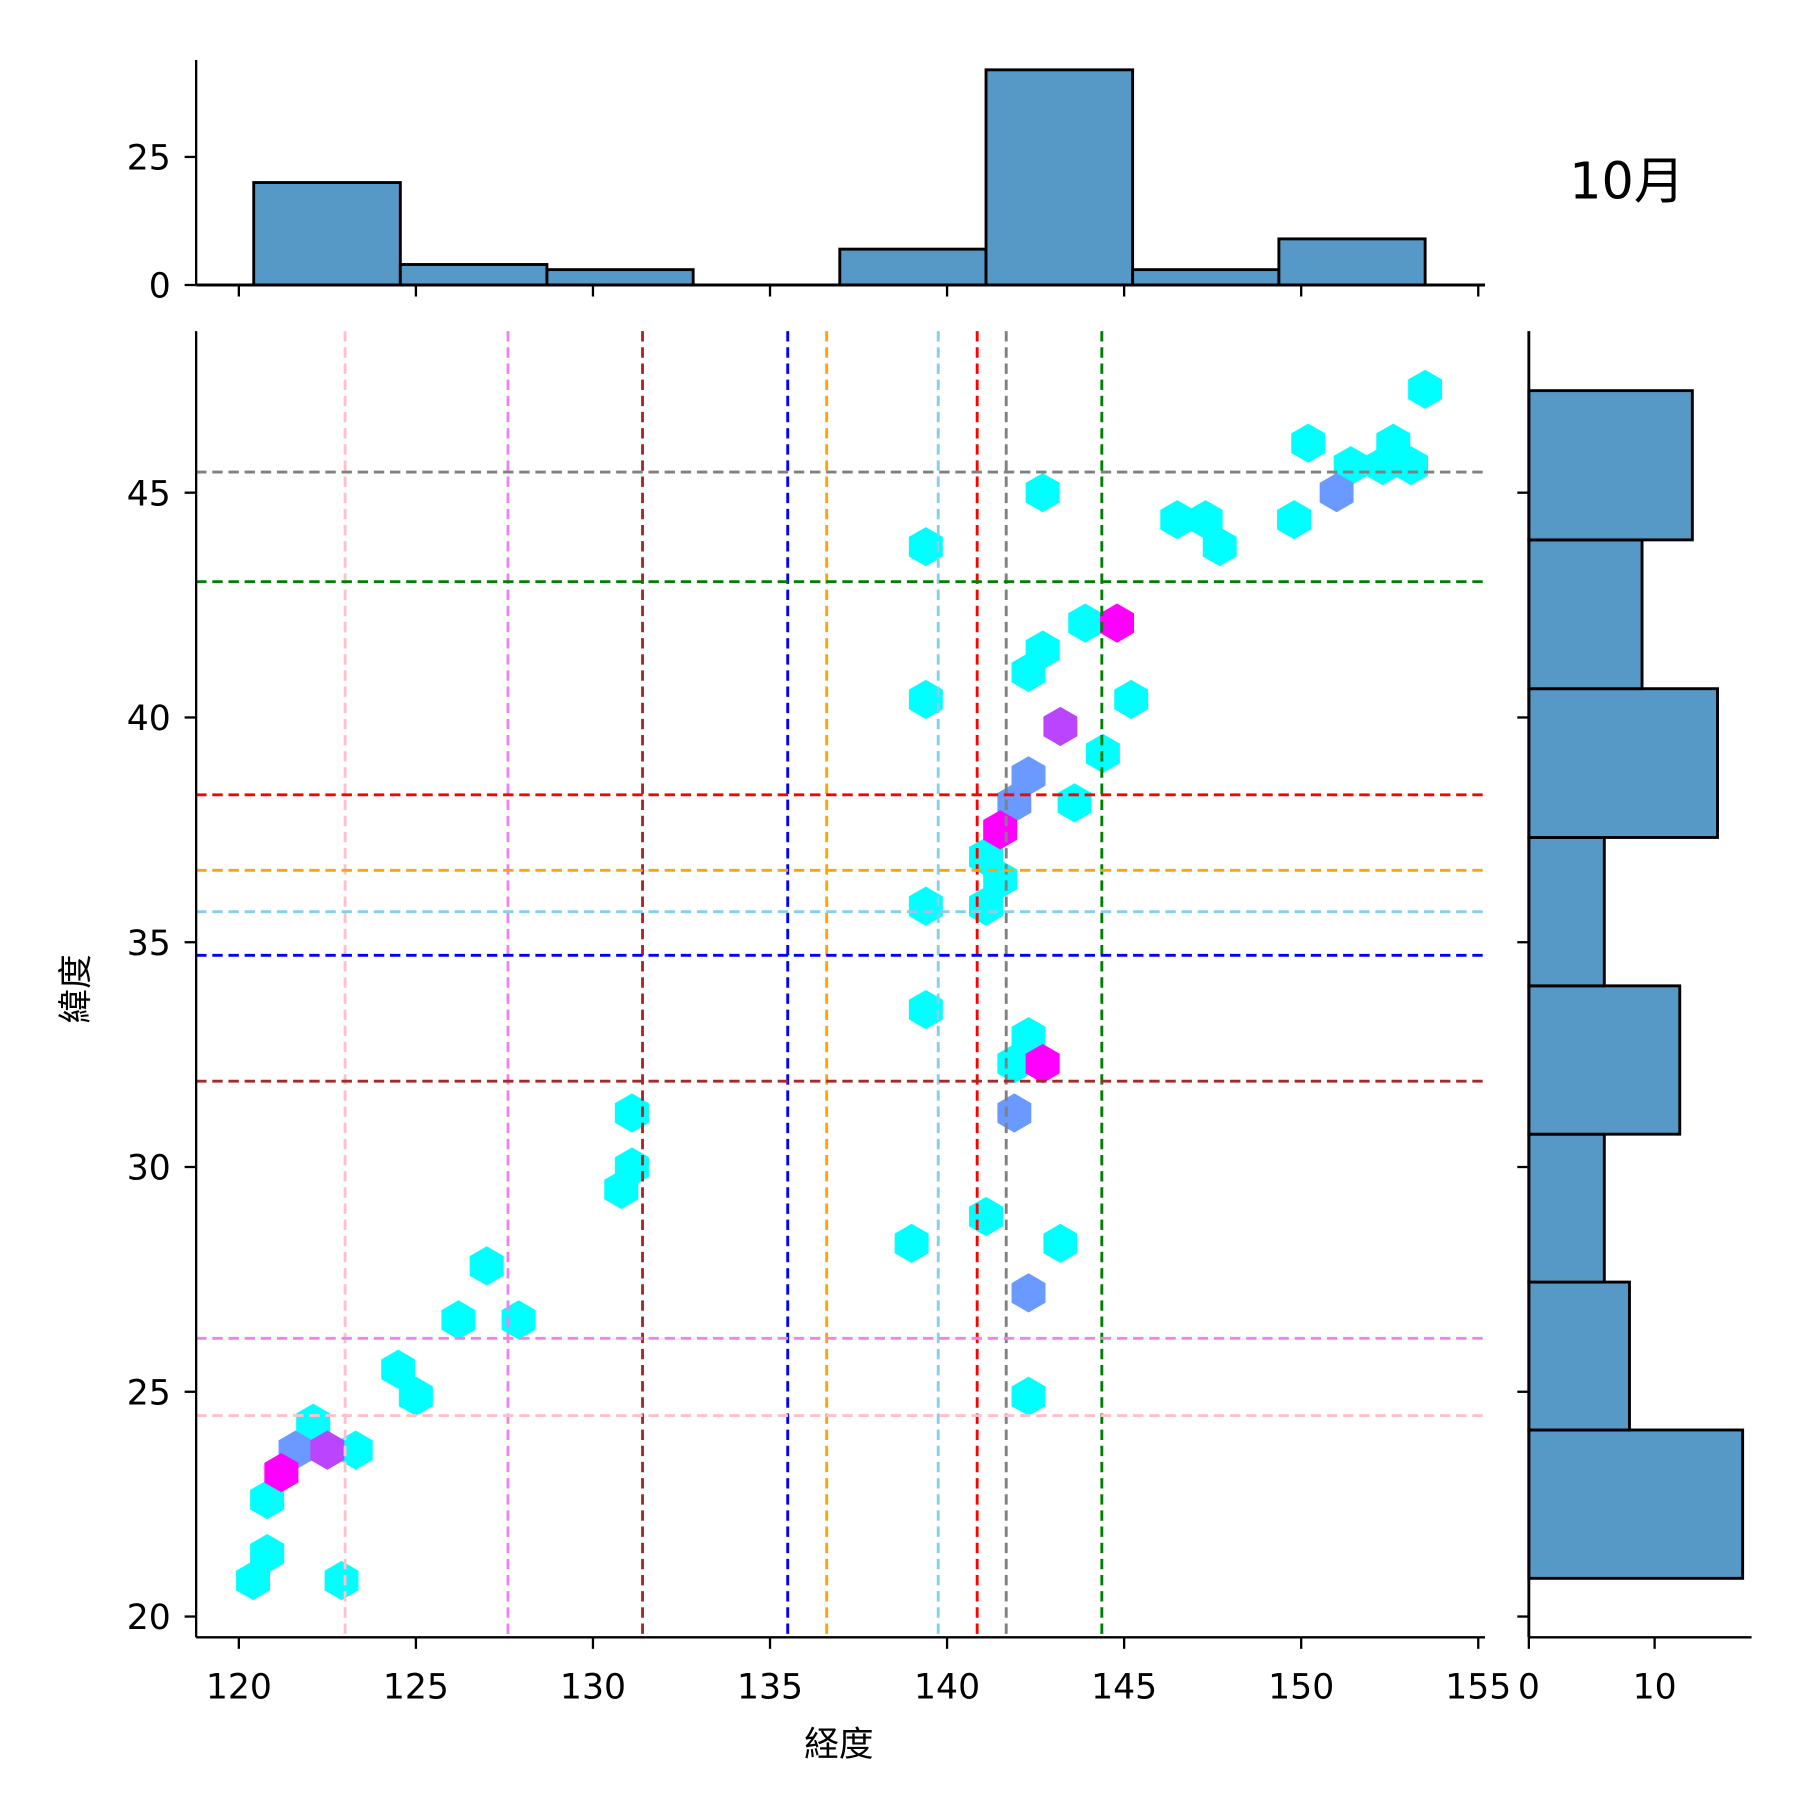 The width and height of the screenshot is (1800, 1800). I want to click on y-tick-label: 30, so click(149, 1169).